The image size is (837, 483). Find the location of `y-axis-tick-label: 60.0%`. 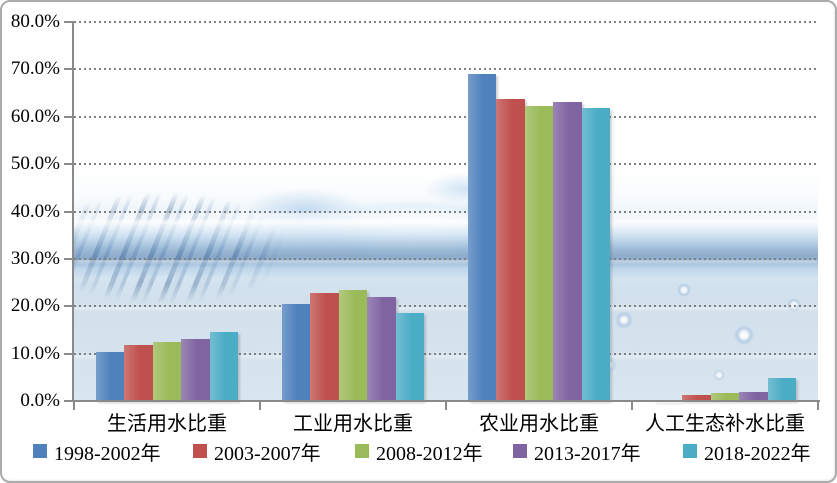

y-axis-tick-label: 60.0% is located at coordinates (35, 116).